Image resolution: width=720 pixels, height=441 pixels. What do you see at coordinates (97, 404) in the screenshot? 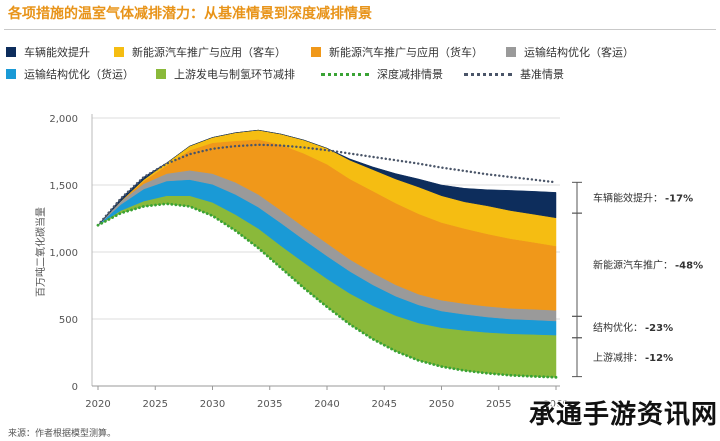
I see `x-tick-label: 2020` at bounding box center [97, 404].